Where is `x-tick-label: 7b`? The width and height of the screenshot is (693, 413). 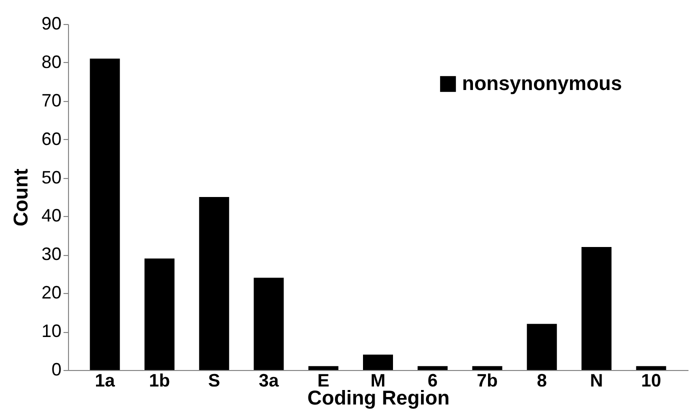 x-tick-label: 7b is located at coordinates (487, 380).